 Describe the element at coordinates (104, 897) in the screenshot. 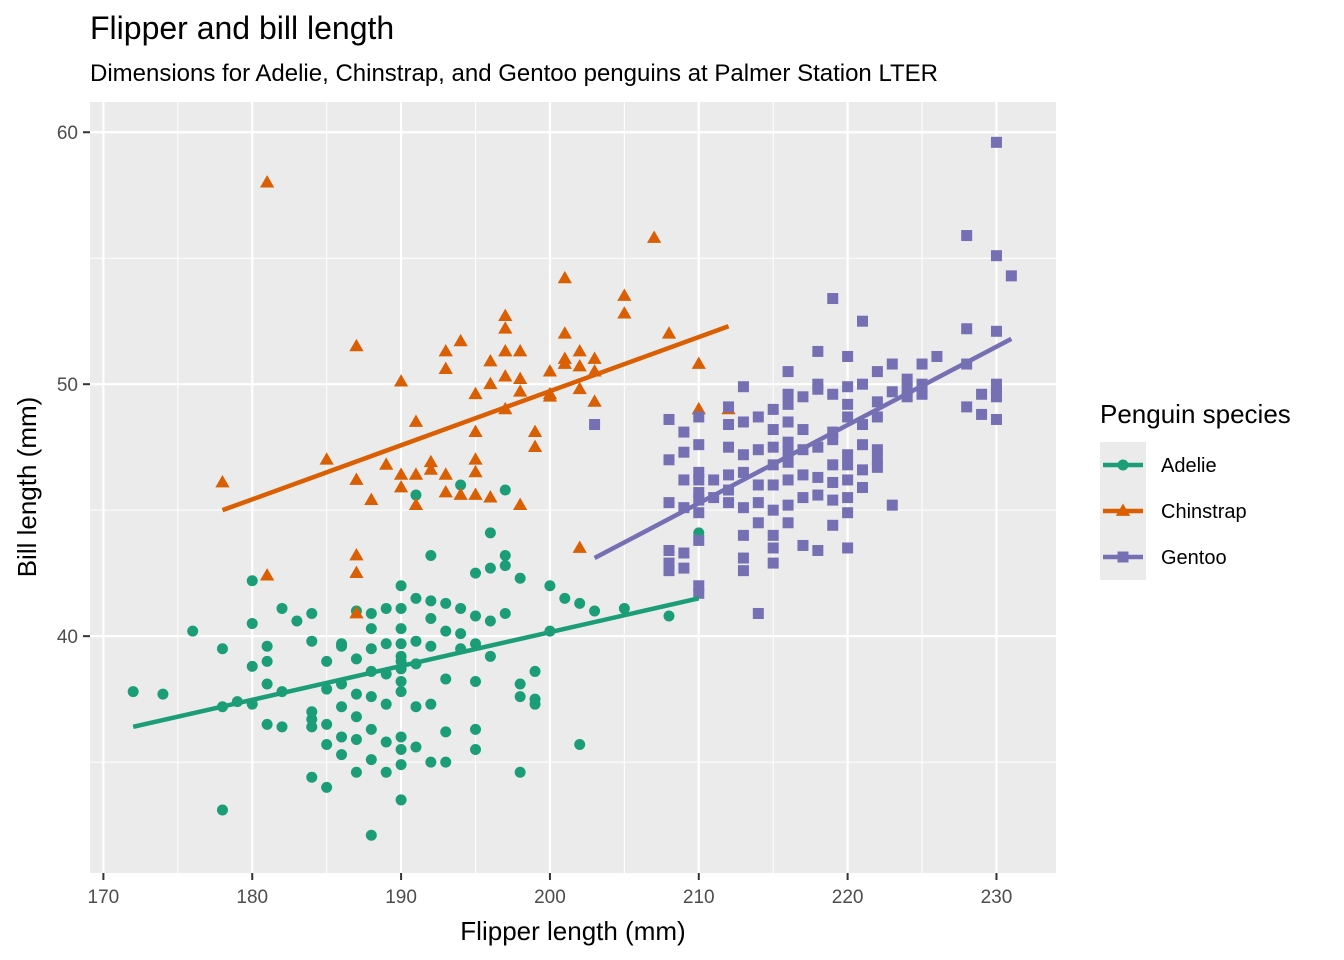

I see `x-tick-label: 170` at that location.